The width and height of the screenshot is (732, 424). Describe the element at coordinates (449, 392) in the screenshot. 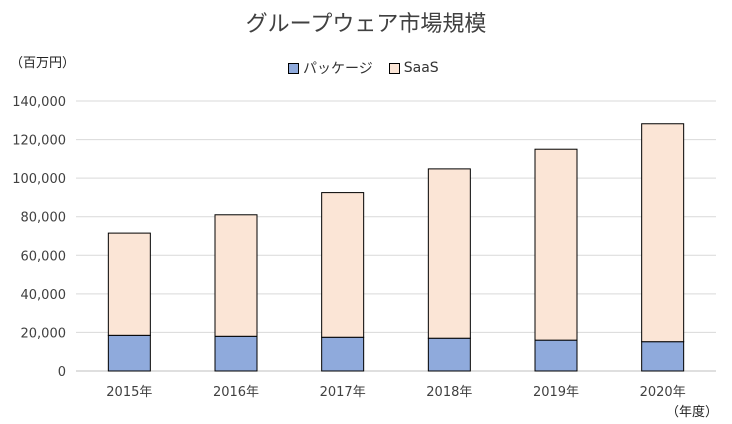

I see `x-tick-label: 2018年` at that location.